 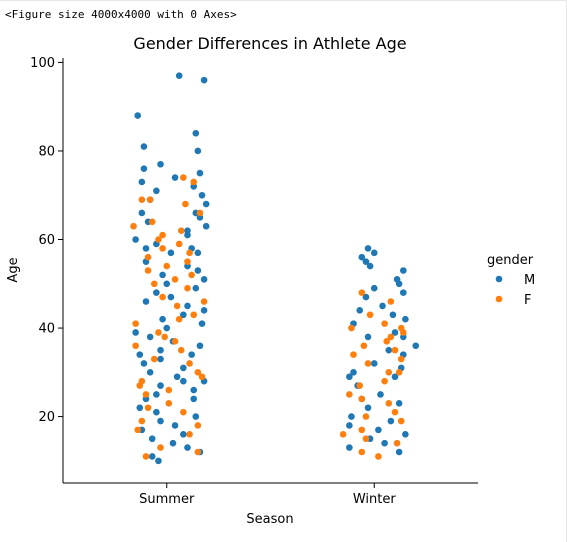 What do you see at coordinates (42, 63) in the screenshot?
I see `y-tick-label: 100` at bounding box center [42, 63].